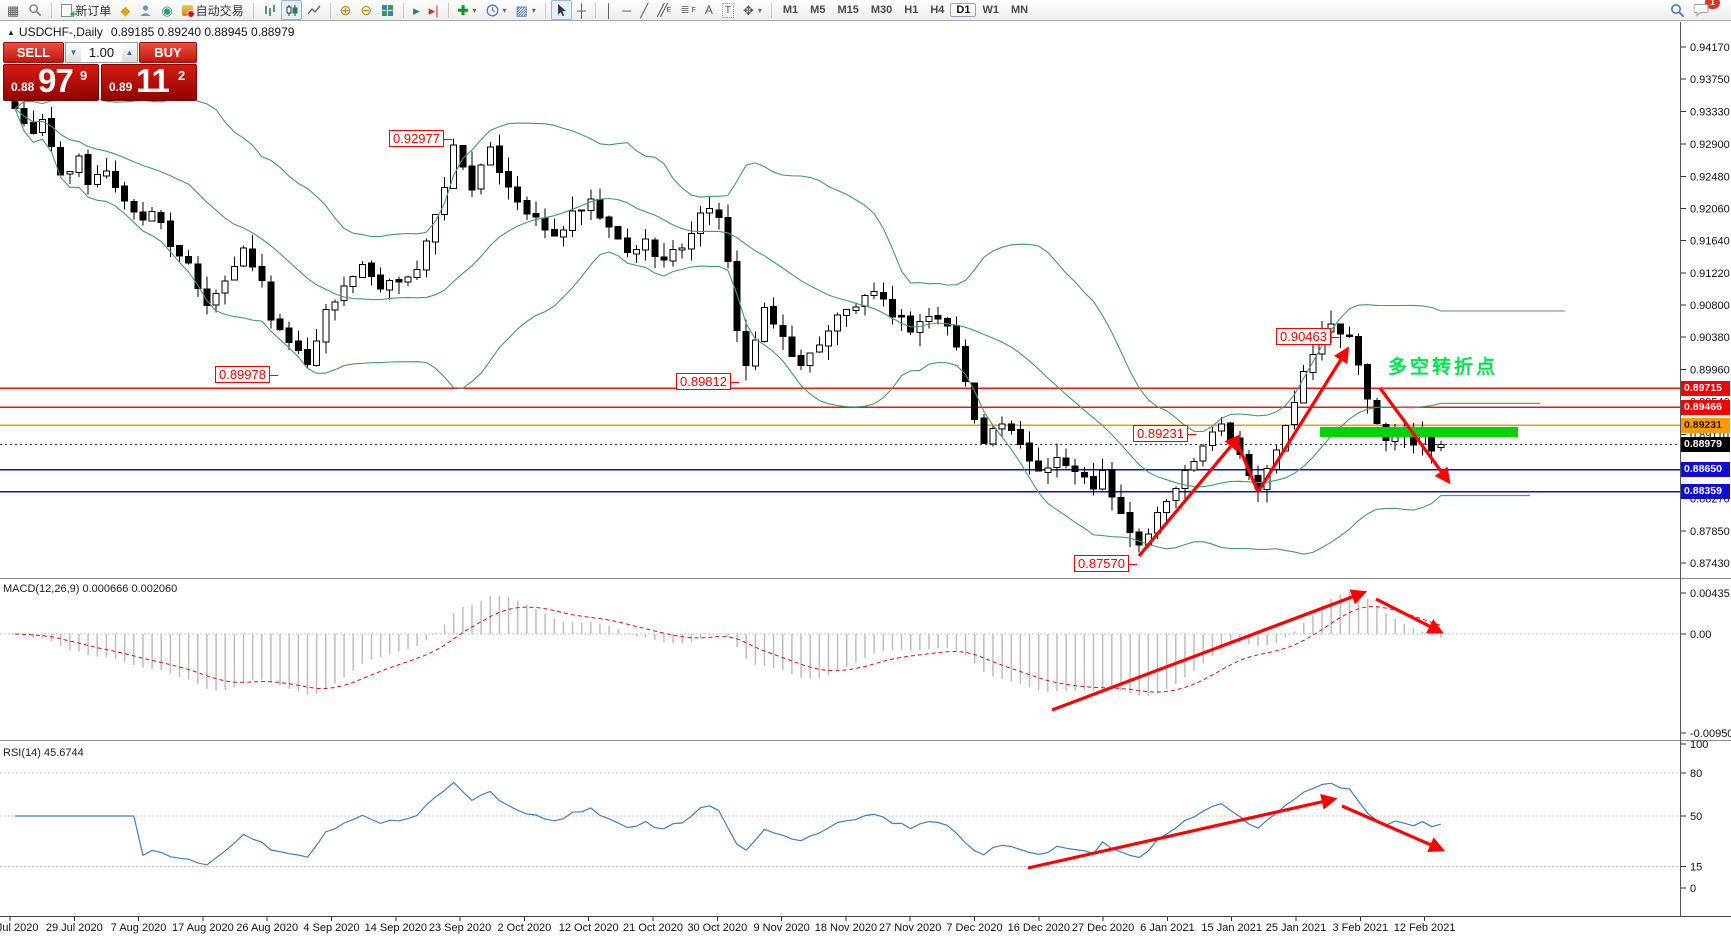 Image resolution: width=1731 pixels, height=937 pixels. What do you see at coordinates (1710, 242) in the screenshot?
I see `svg-text: 0.91640` at bounding box center [1710, 242].